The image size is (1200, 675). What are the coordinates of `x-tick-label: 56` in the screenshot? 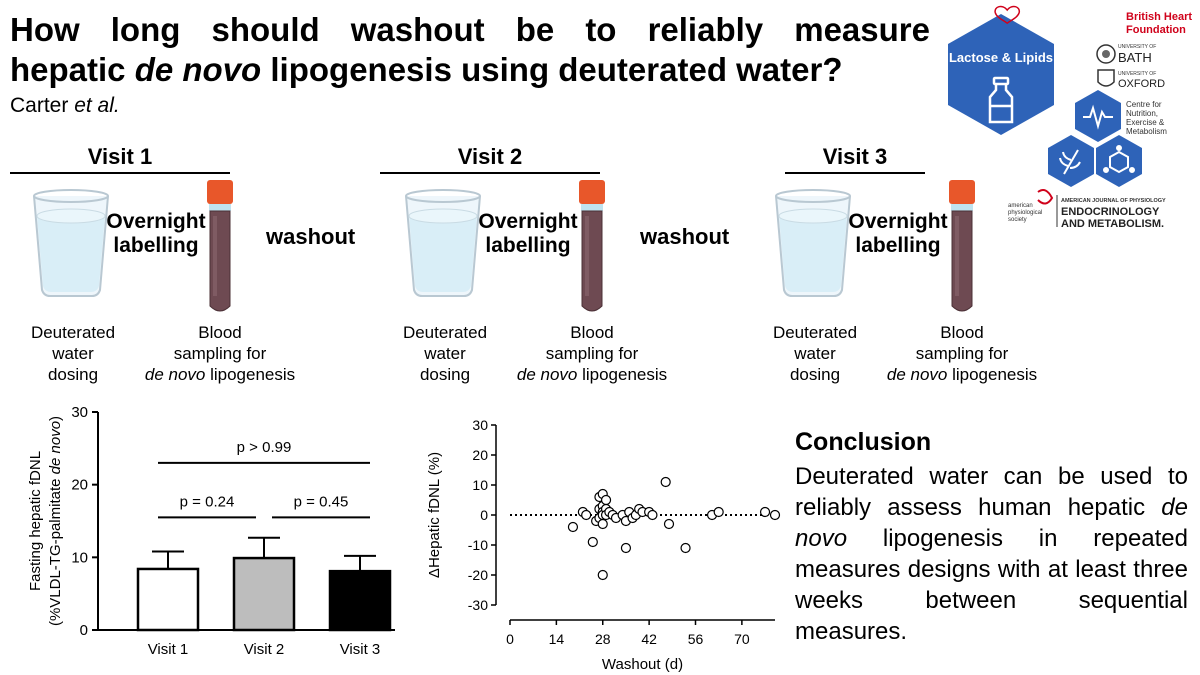 It's located at (696, 639).